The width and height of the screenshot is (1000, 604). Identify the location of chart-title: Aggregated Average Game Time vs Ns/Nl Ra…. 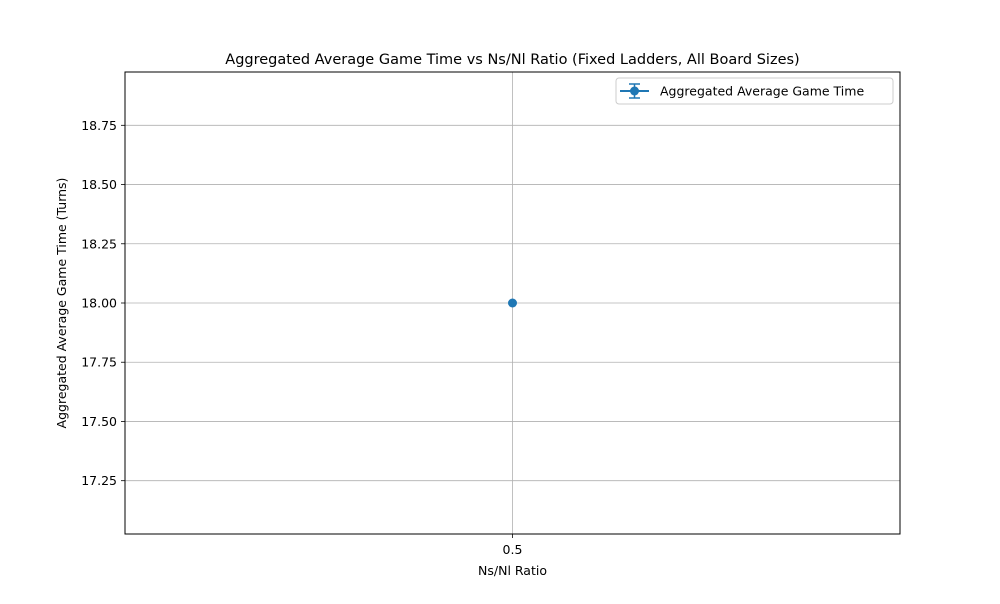
(512, 60).